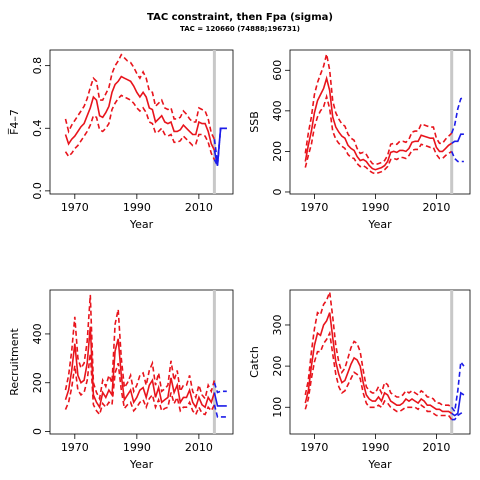 The image size is (480, 480). What do you see at coordinates (37, 431) in the screenshot?
I see `recruitment-ytick-label: 0` at bounding box center [37, 431].